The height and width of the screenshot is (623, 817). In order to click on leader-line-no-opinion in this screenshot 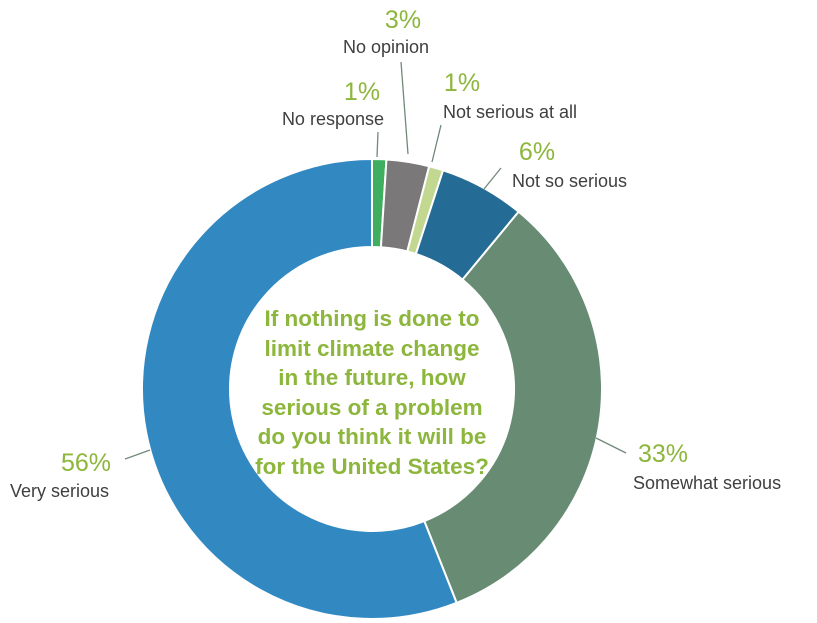, I will do `click(404, 108)`.